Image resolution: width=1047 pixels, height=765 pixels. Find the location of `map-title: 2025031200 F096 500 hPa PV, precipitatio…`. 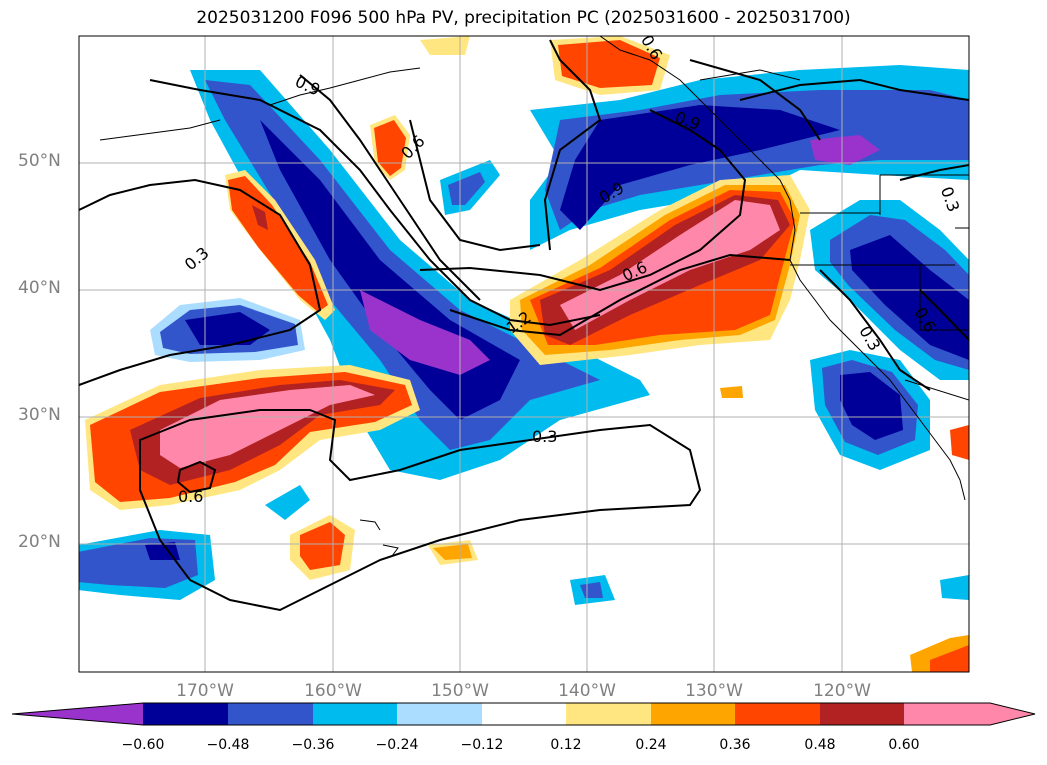

map-title: 2025031200 F096 500 hPa PV, precipitatio… is located at coordinates (523, 18).